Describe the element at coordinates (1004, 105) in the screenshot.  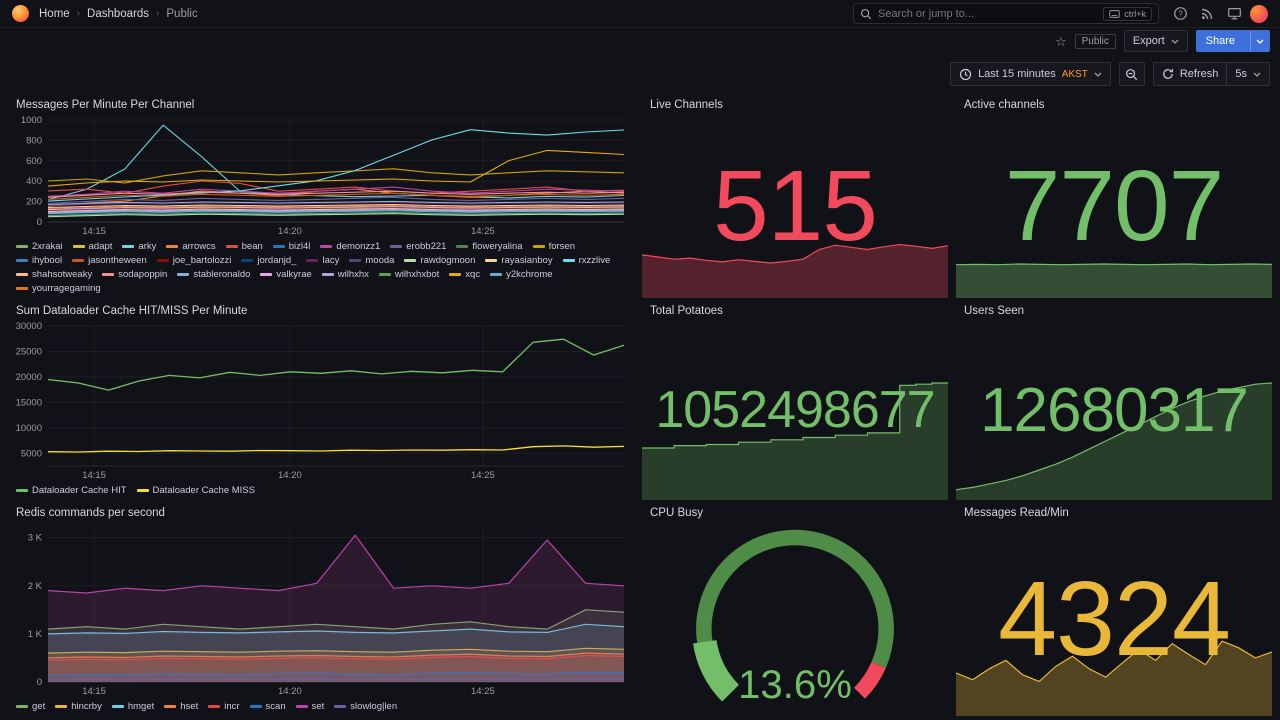
I see `panel-title: Active channels` at that location.